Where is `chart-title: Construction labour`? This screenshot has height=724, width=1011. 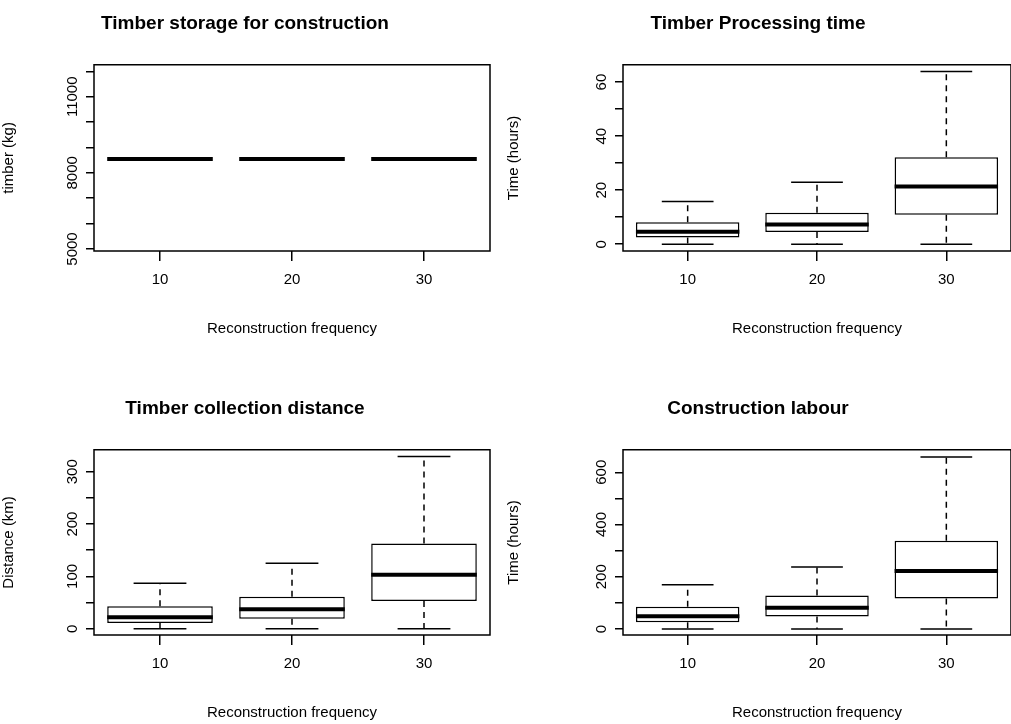
chart-title: Construction labour is located at coordinates (758, 407).